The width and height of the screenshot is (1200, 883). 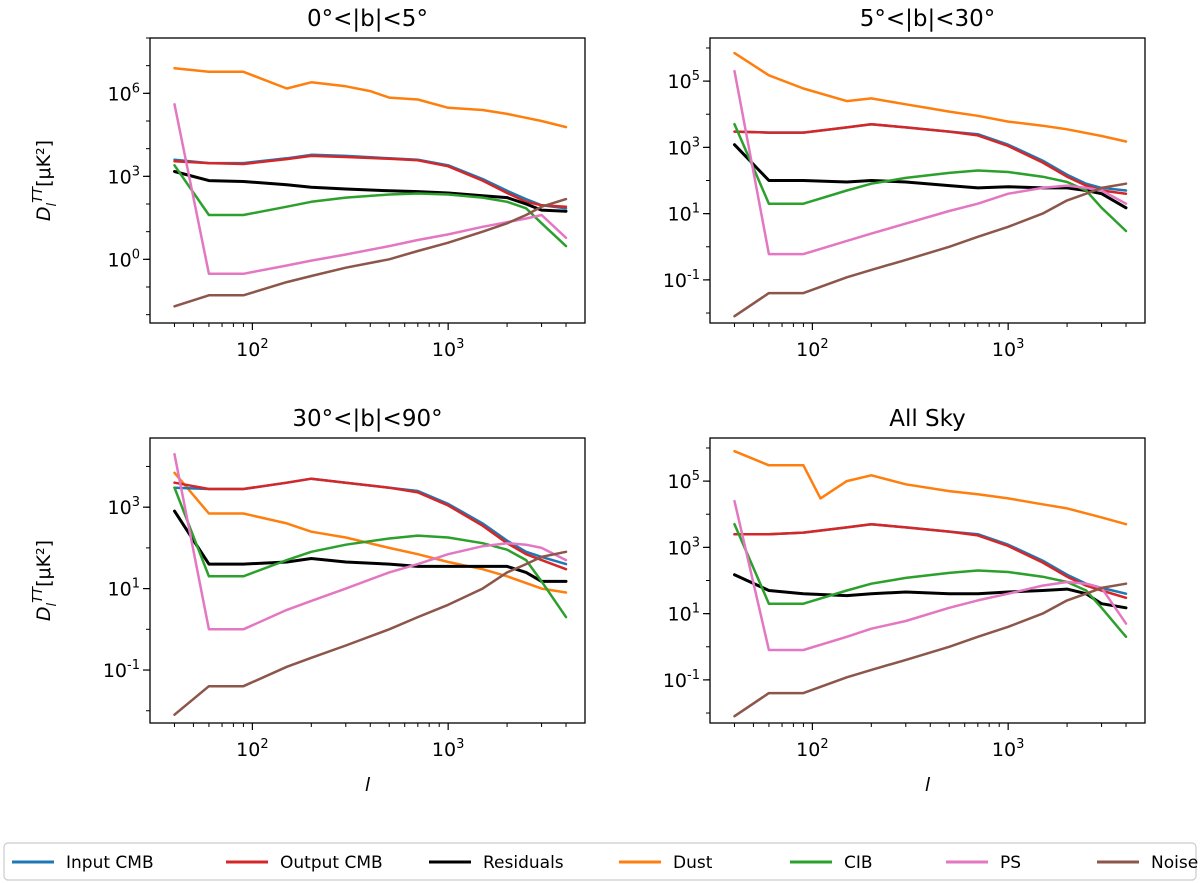 I want to click on panel-title: 0°<|b|<5°, so click(x=367, y=19).